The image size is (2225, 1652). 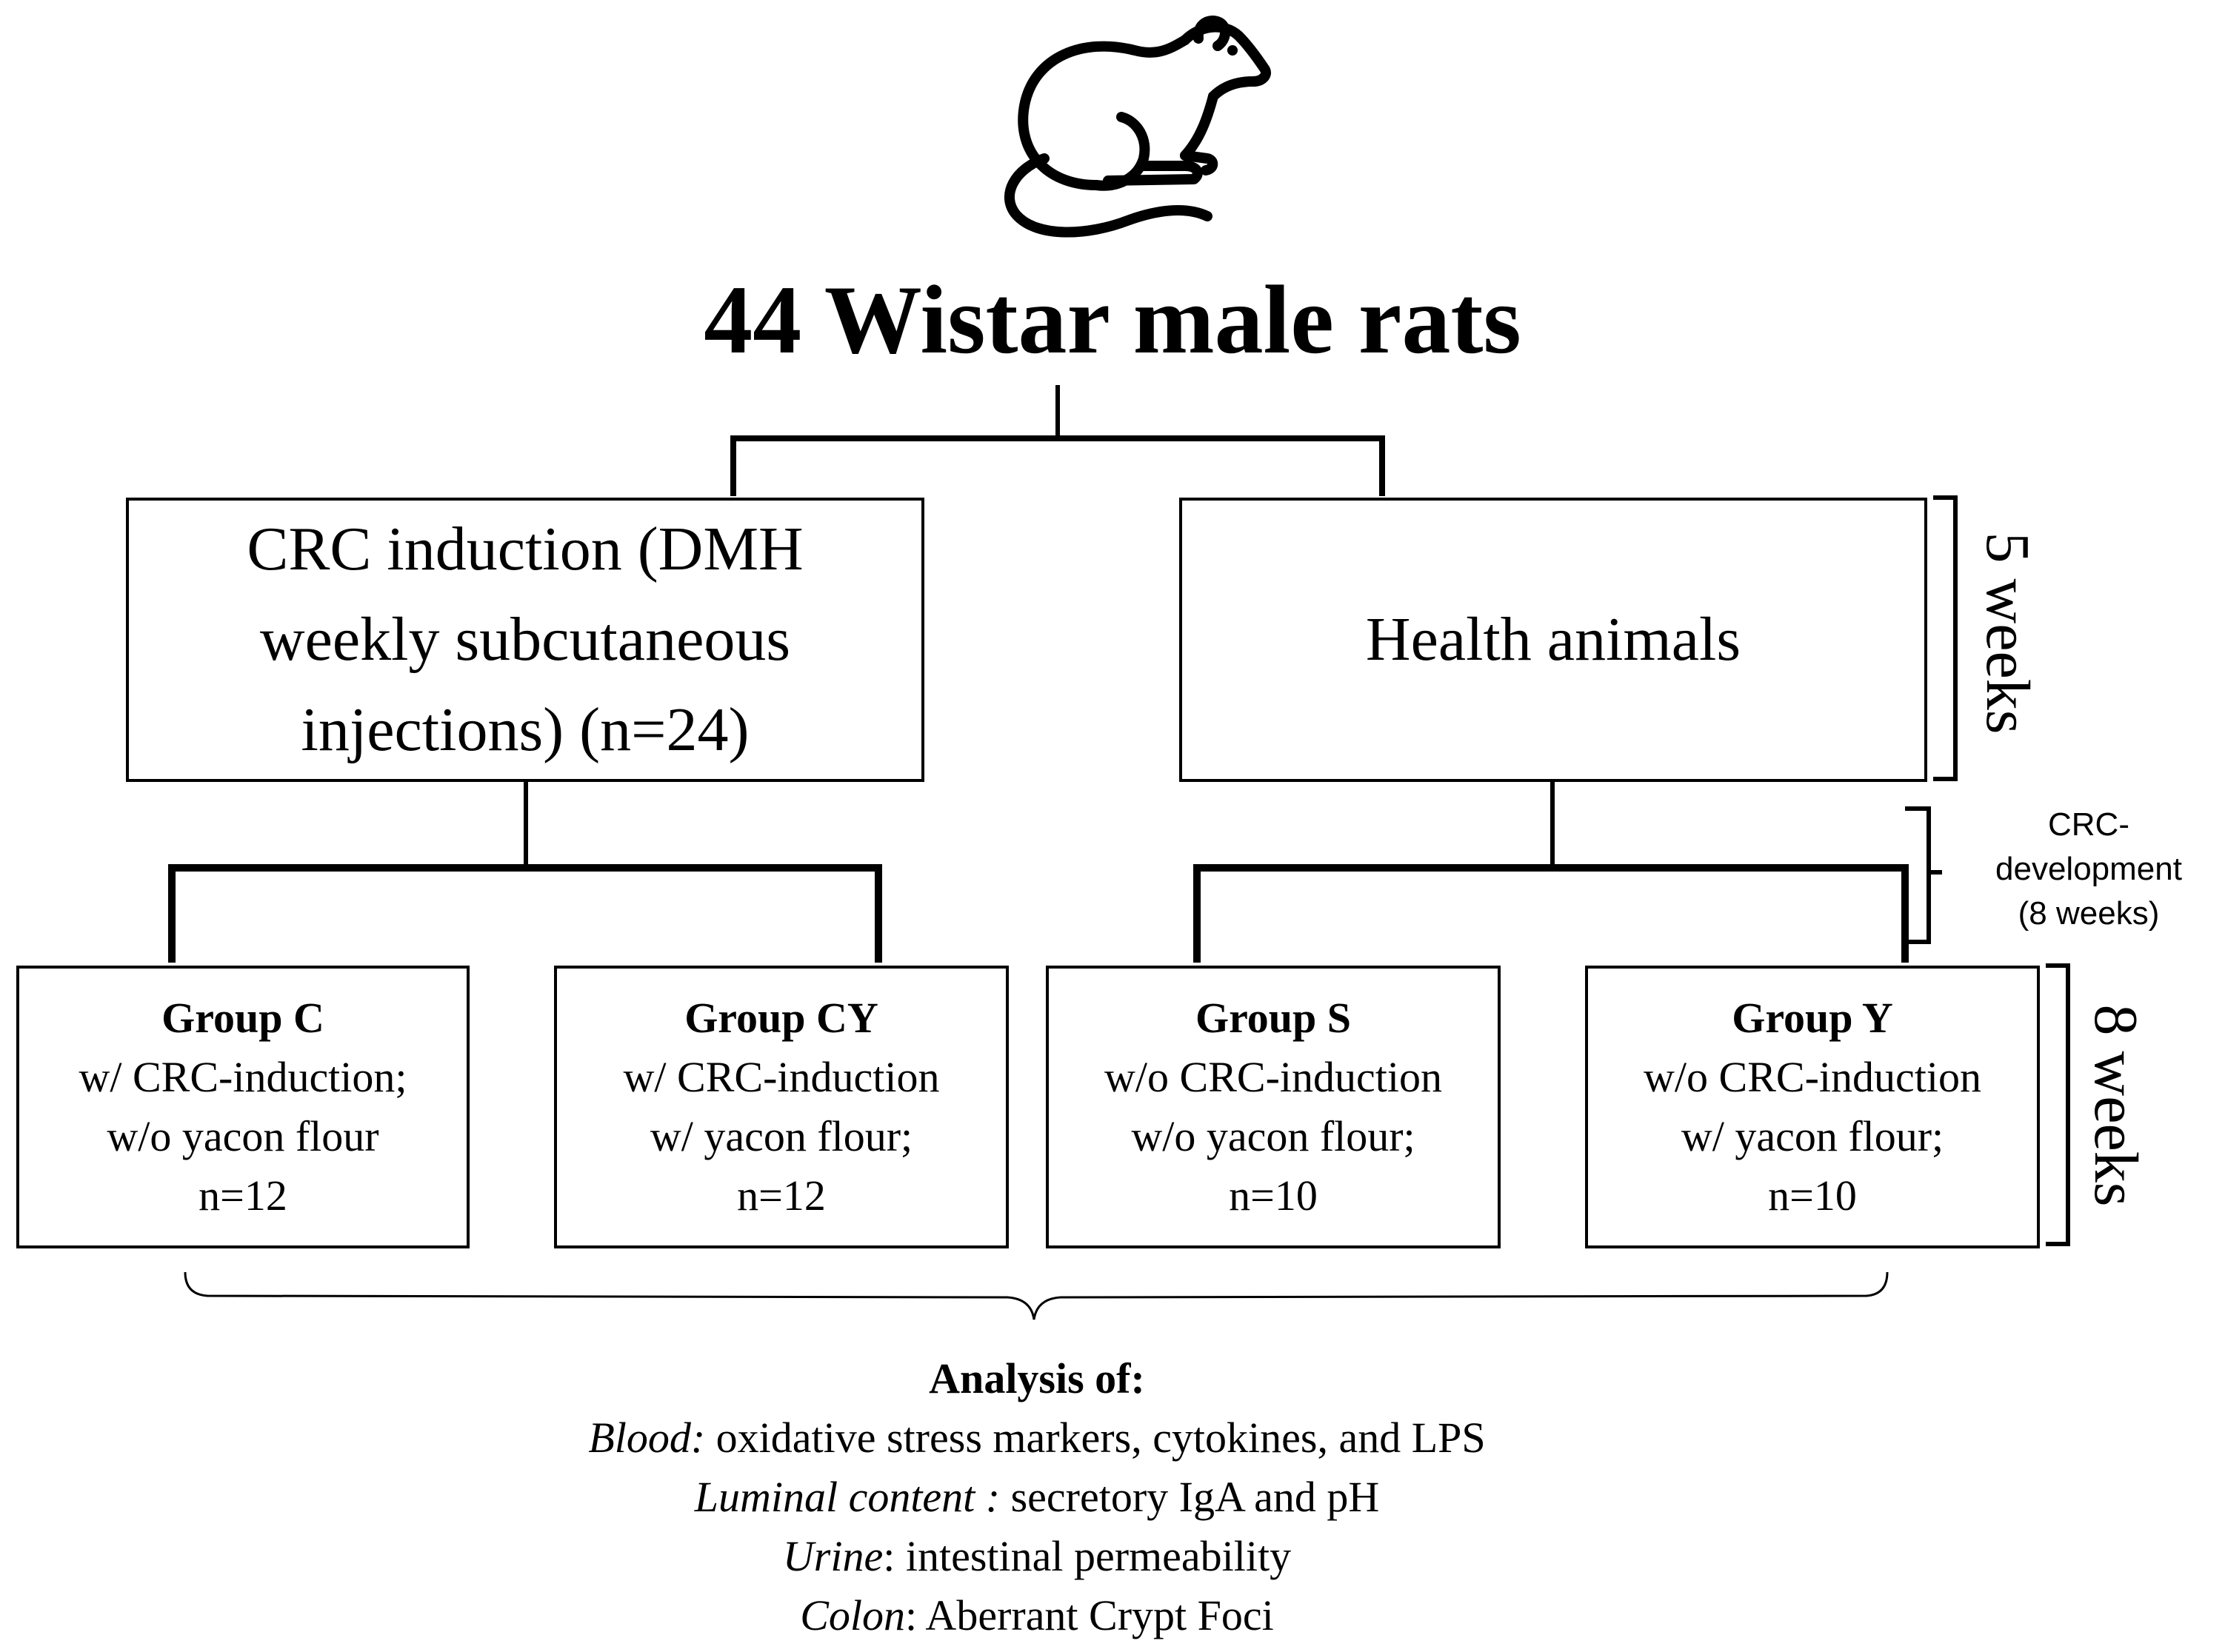 I want to click on top-branch-bar, so click(x=1057, y=466).